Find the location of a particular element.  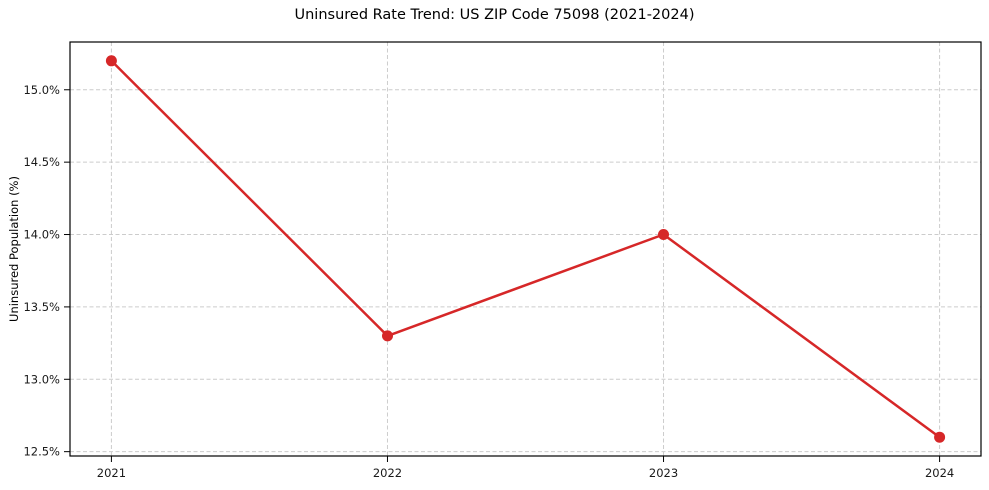

y-tick-label: 14.5% is located at coordinates (41, 162).